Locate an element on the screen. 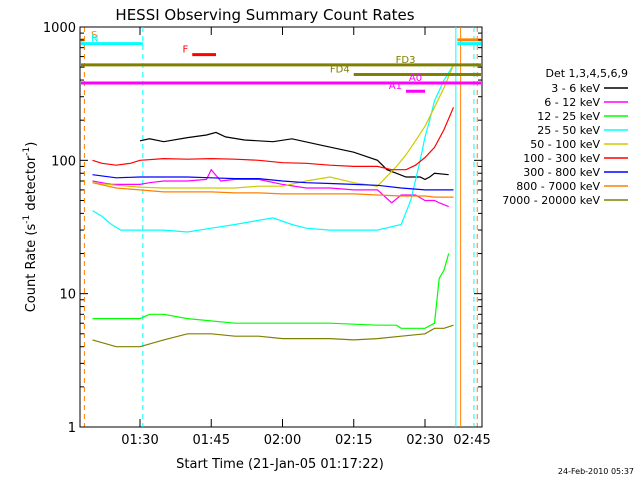 The height and width of the screenshot is (480, 640). legend-label-6: 300 - 800 keV is located at coordinates (561, 172).